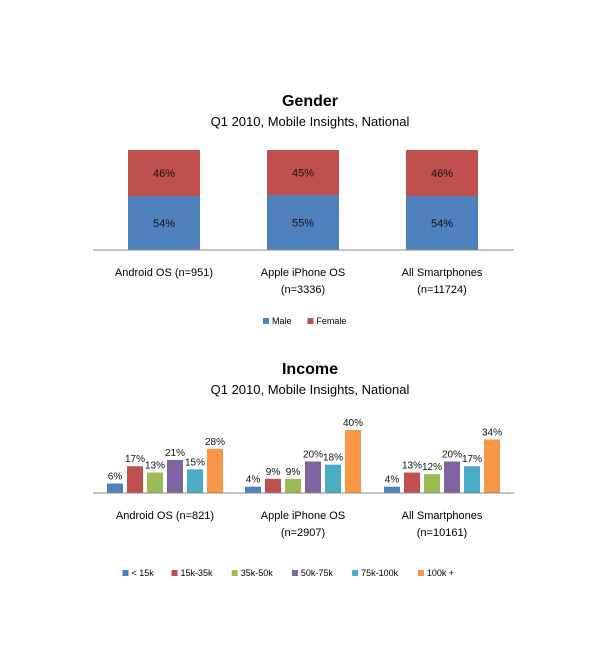 The height and width of the screenshot is (661, 600). Describe the element at coordinates (164, 273) in the screenshot. I see `category-label: Android OS (n=951)` at that location.